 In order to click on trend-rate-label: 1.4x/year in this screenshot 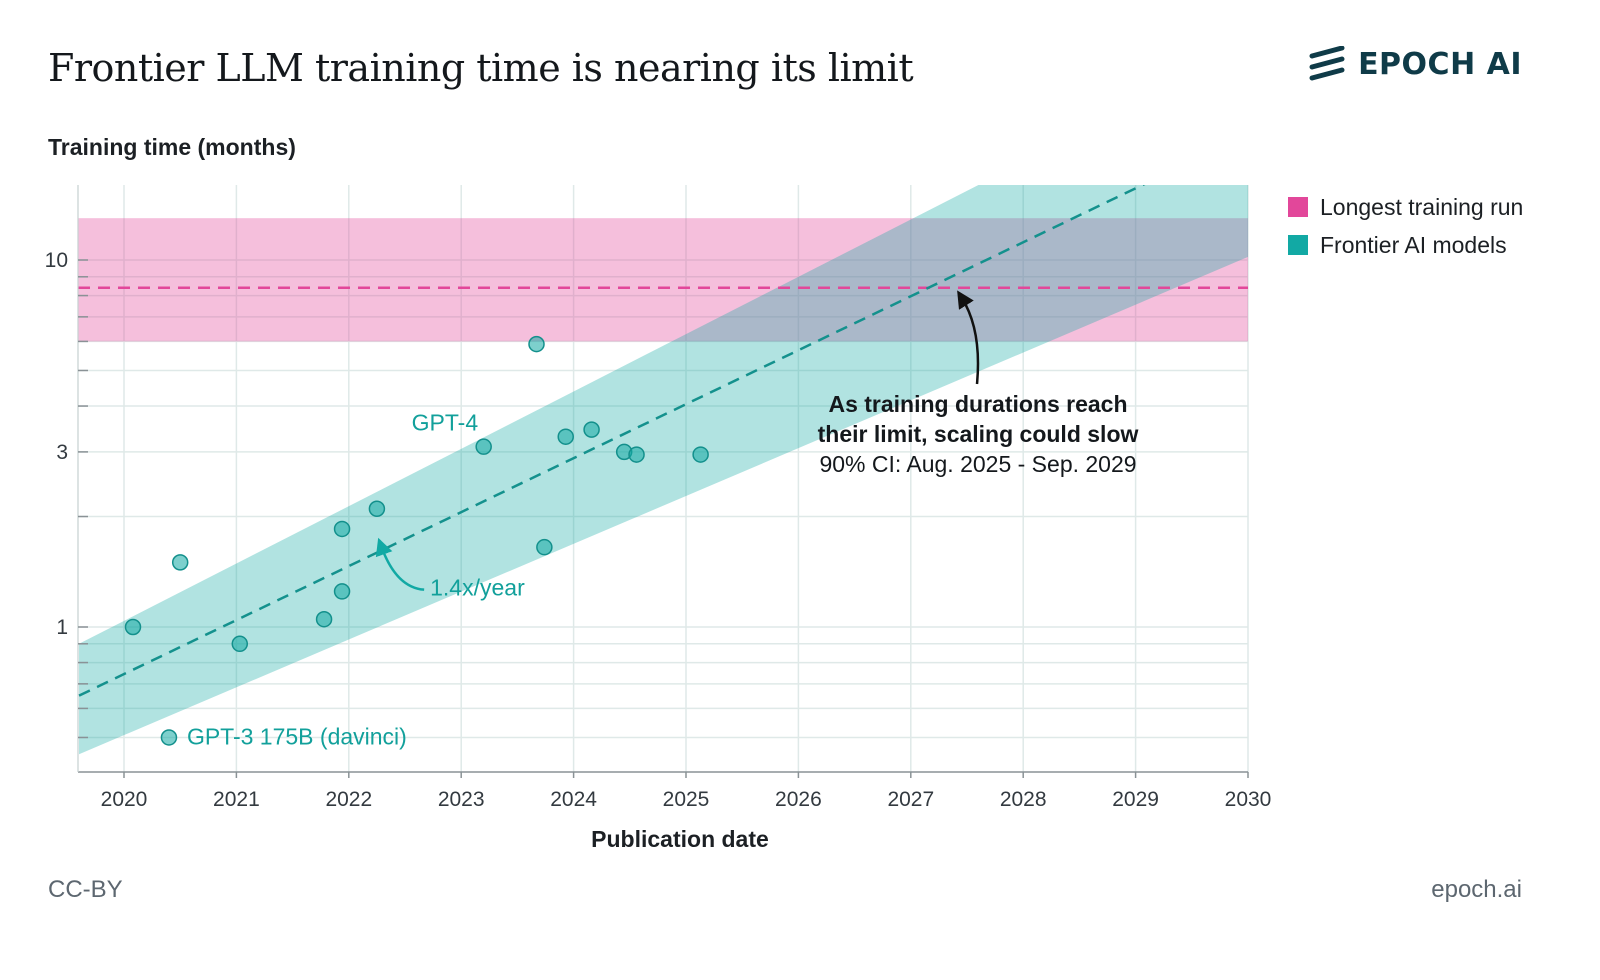, I will do `click(477, 588)`.